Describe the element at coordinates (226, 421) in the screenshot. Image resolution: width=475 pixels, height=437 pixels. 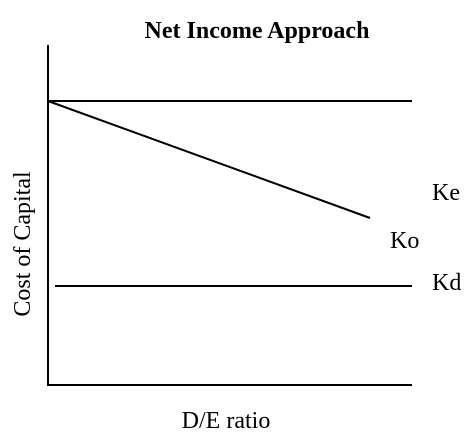
I see `x-axis-label: D/E ratio` at that location.